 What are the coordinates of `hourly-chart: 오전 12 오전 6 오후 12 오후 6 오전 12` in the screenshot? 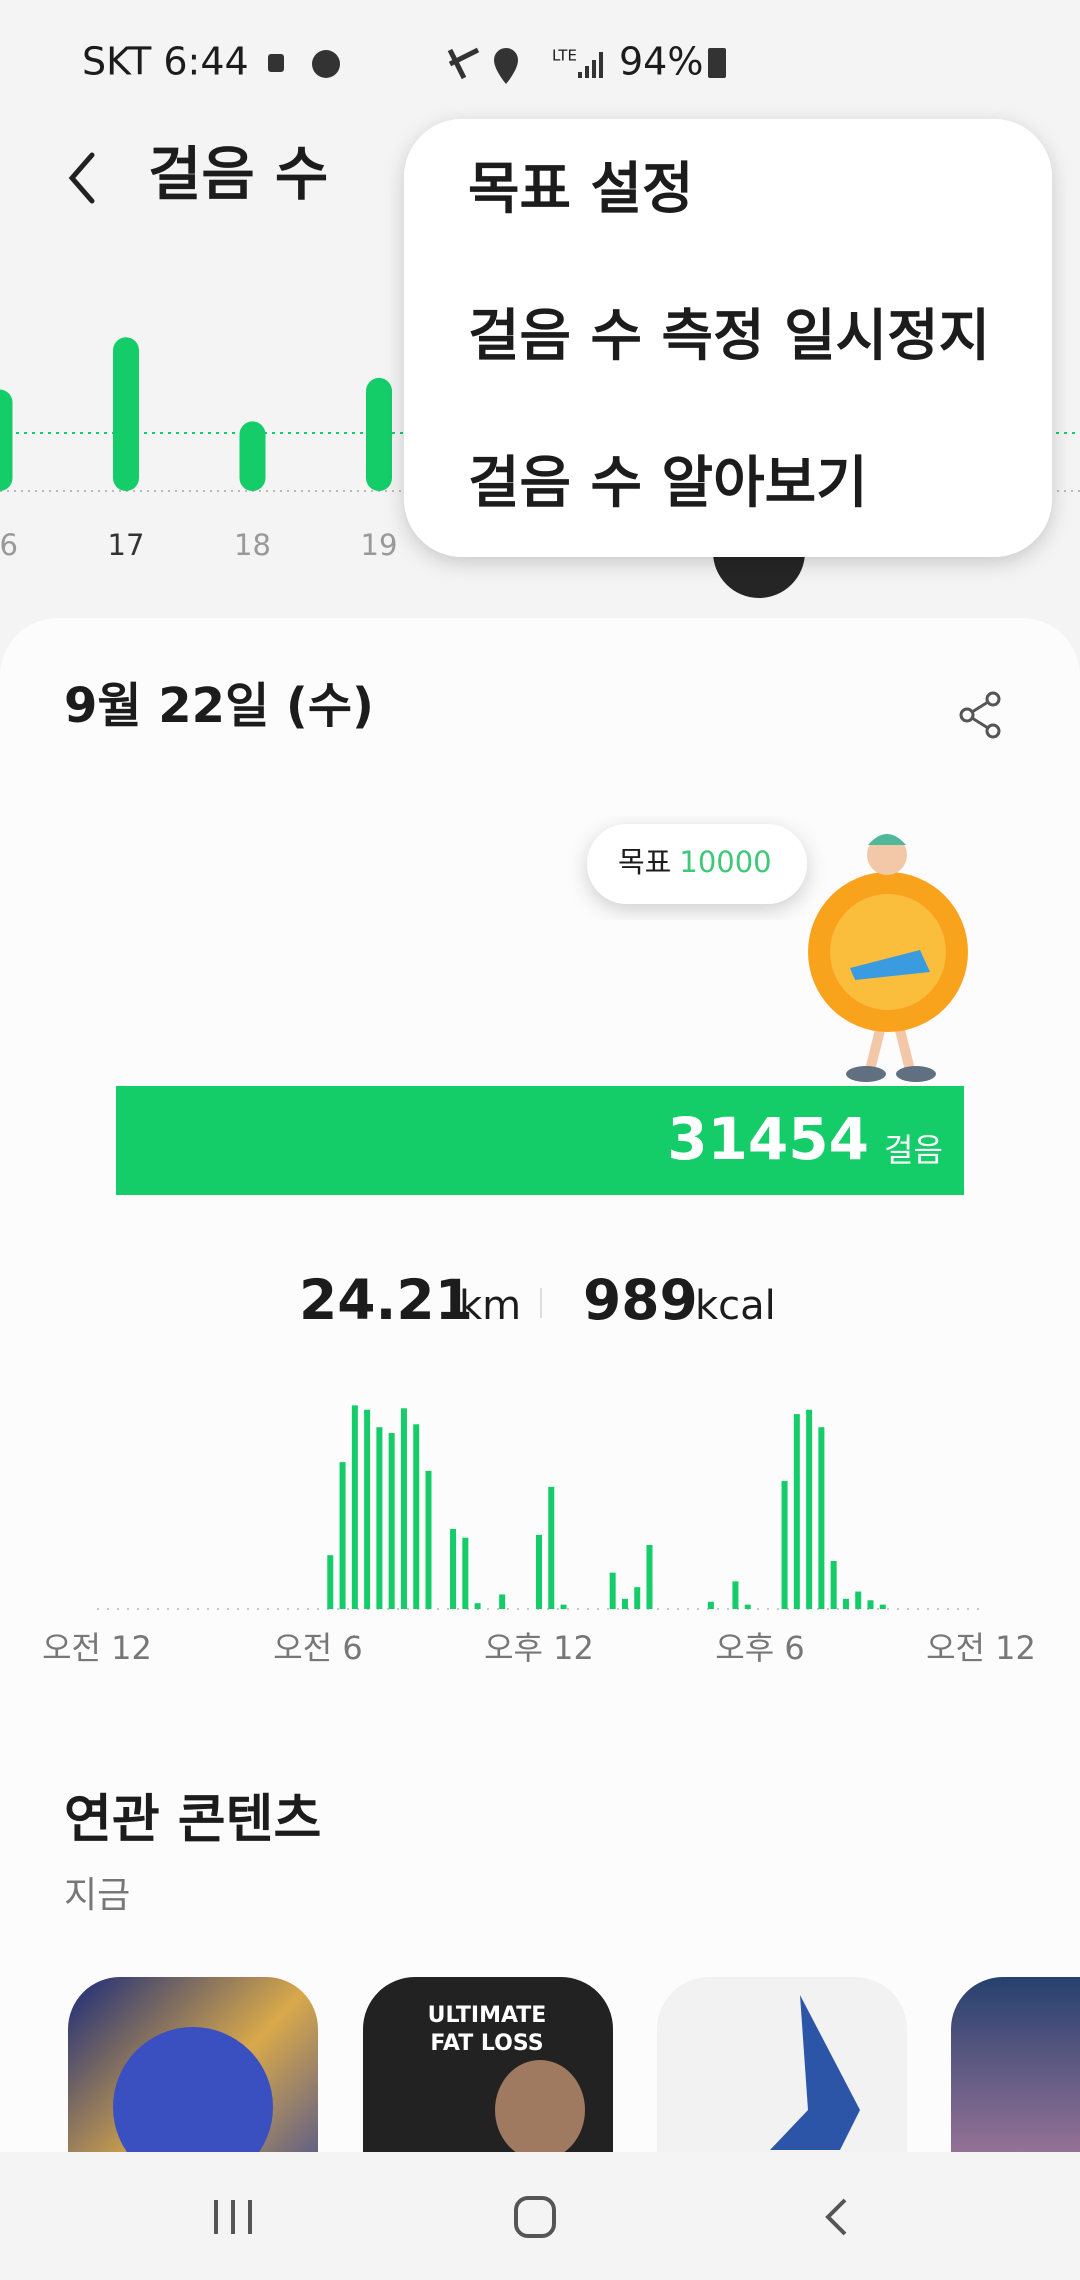 It's located at (539, 1536).